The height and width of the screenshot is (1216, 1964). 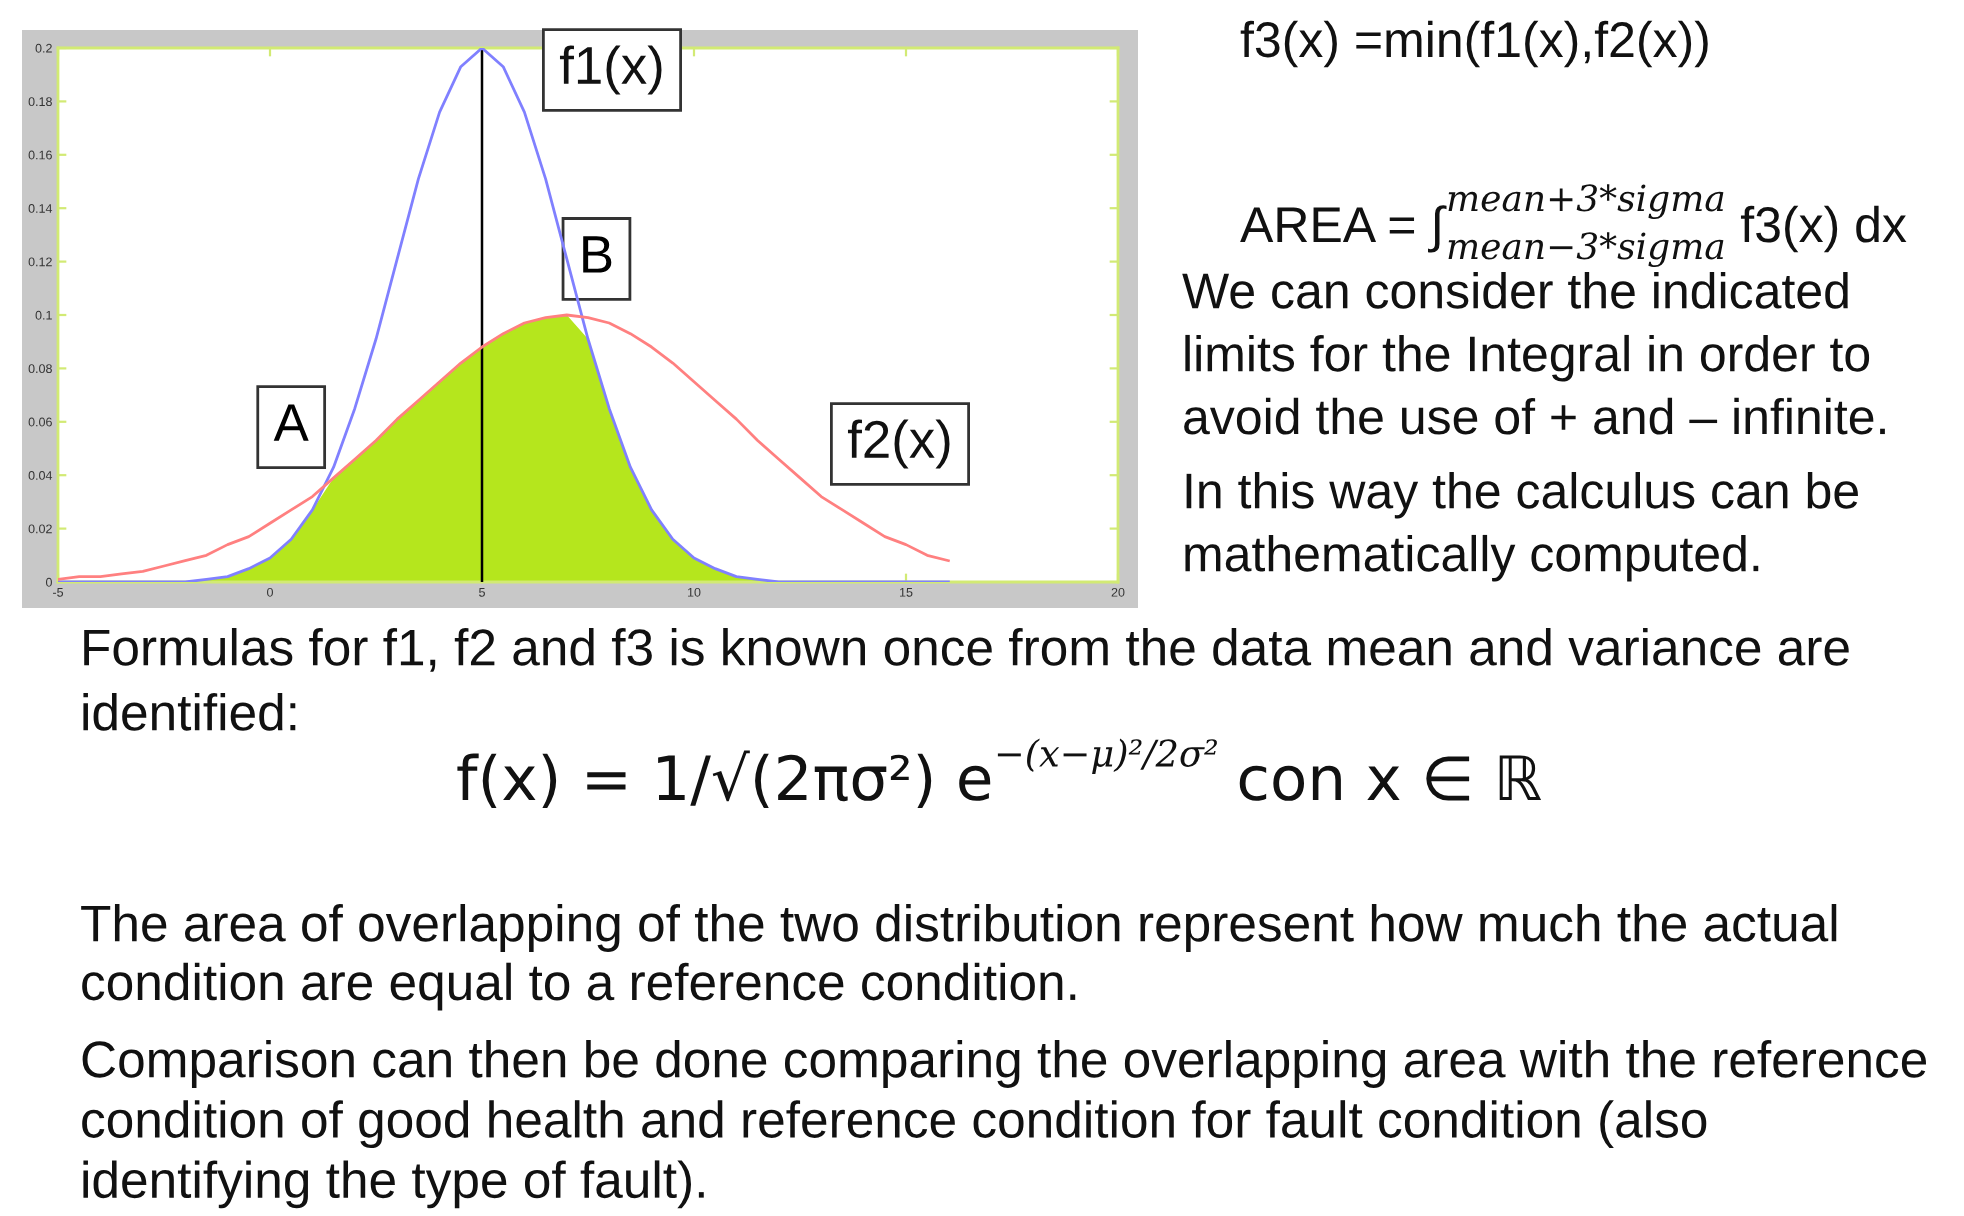 What do you see at coordinates (966, 679) in the screenshot?
I see `text: Formulas for f1, f2 and f3 is known once from the data mean and variance are identified:` at bounding box center [966, 679].